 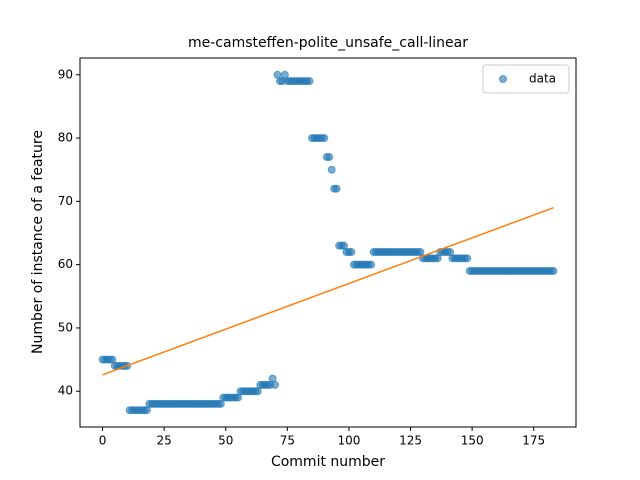 I want to click on chart-title: me-camsteffen-polite_unsafe_call-linear, so click(x=328, y=43).